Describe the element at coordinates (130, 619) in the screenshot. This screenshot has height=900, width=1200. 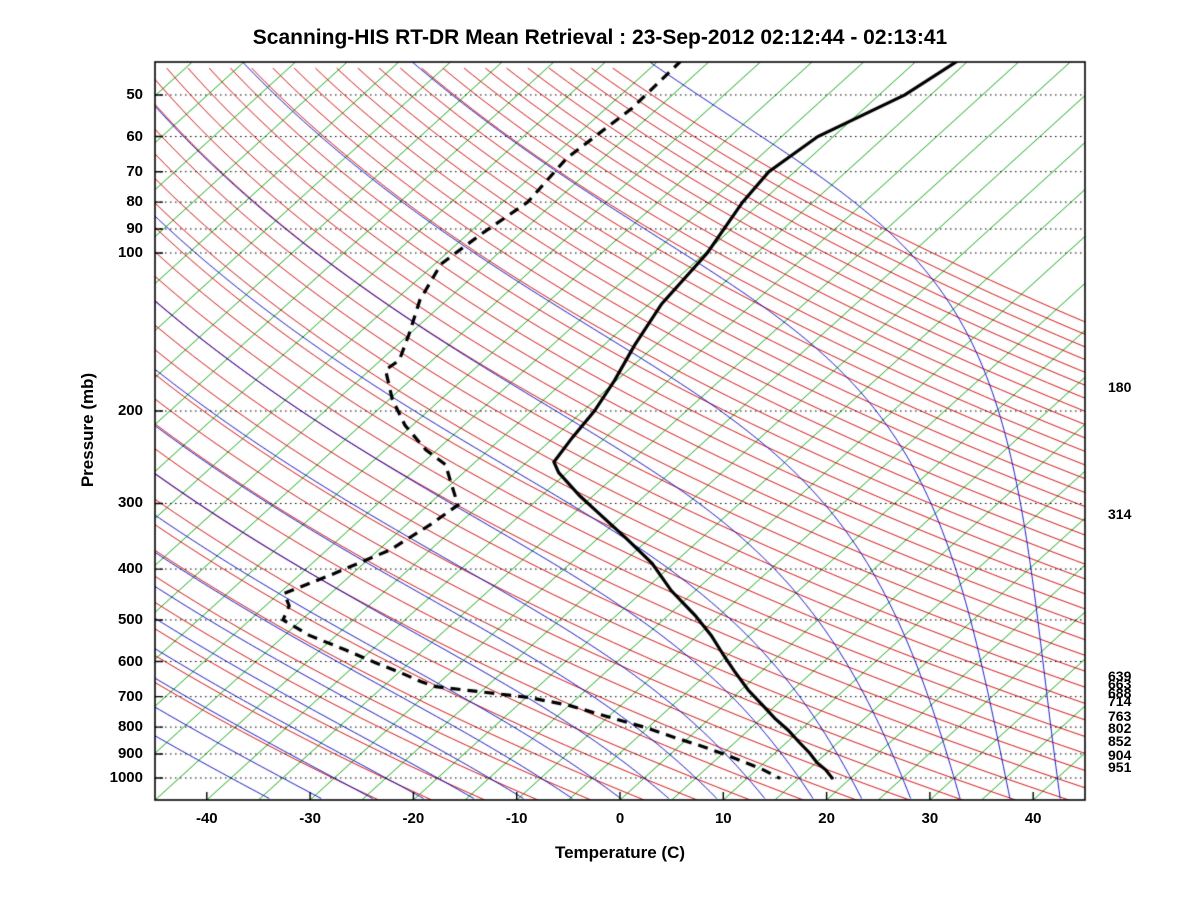
I see `pressure-tick-label: 500` at that location.